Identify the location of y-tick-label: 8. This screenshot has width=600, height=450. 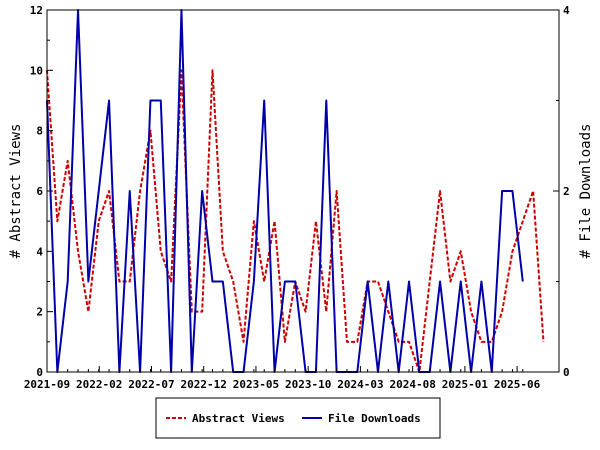
(39, 131).